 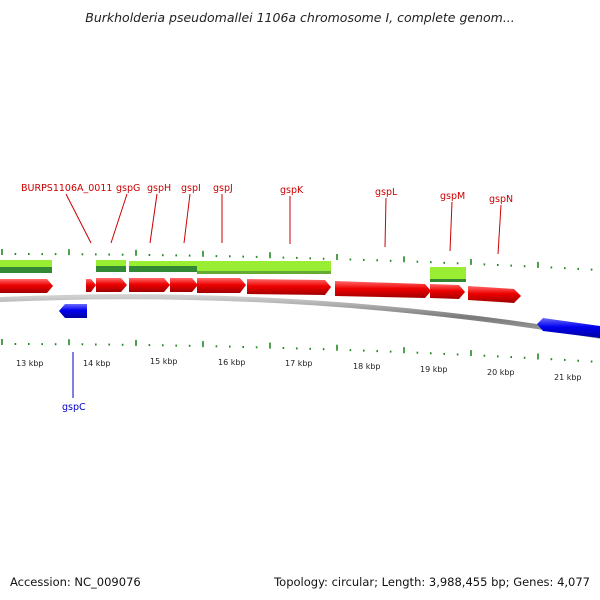 What do you see at coordinates (164, 361) in the screenshot?
I see `ruler-label: 15 kbp` at bounding box center [164, 361].